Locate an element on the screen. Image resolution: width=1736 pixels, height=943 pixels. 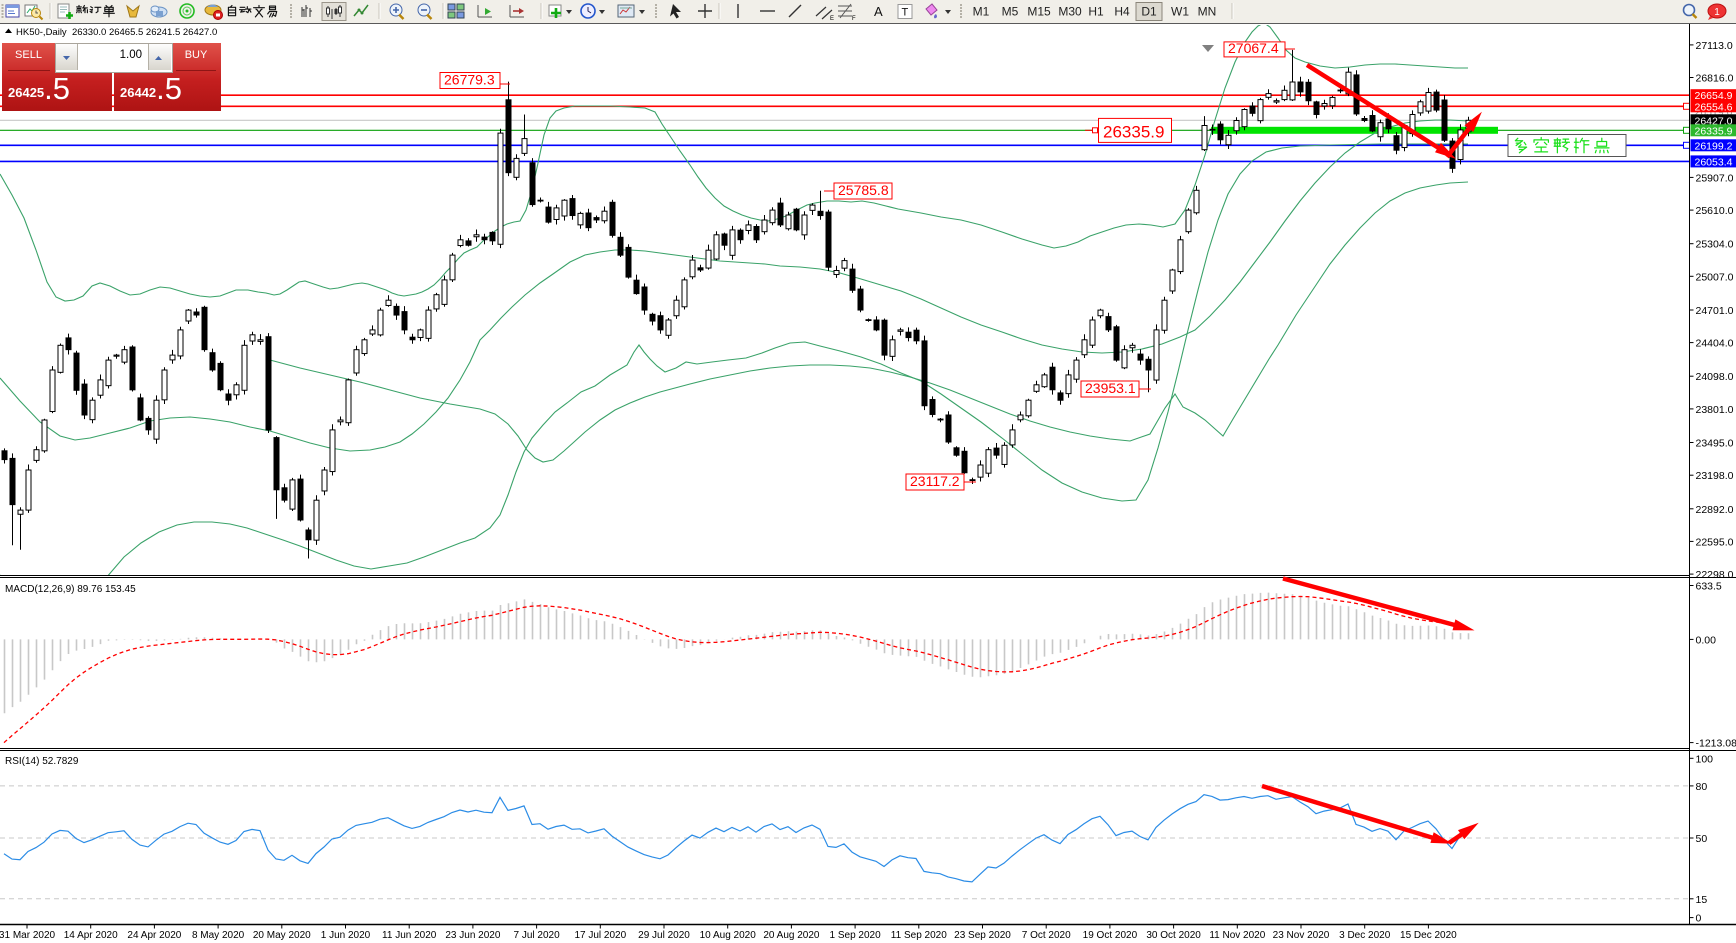
svg-text: 23 Jun 2020 is located at coordinates (472, 935).